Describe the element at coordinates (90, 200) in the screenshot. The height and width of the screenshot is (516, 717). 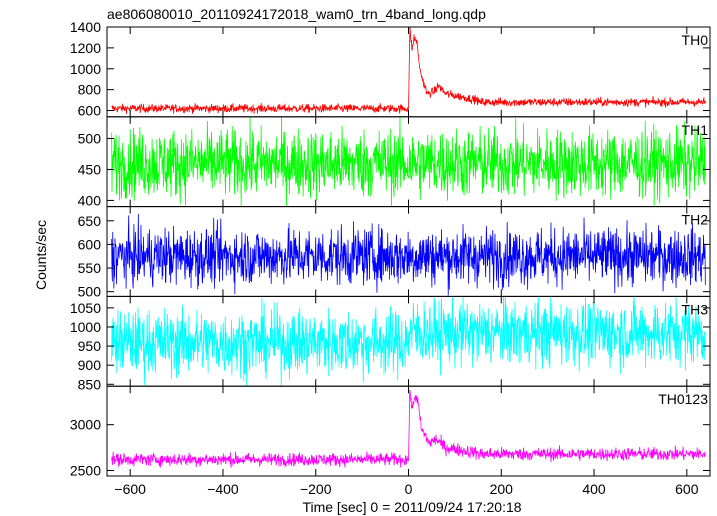
I see `y-tick-label: 400` at that location.